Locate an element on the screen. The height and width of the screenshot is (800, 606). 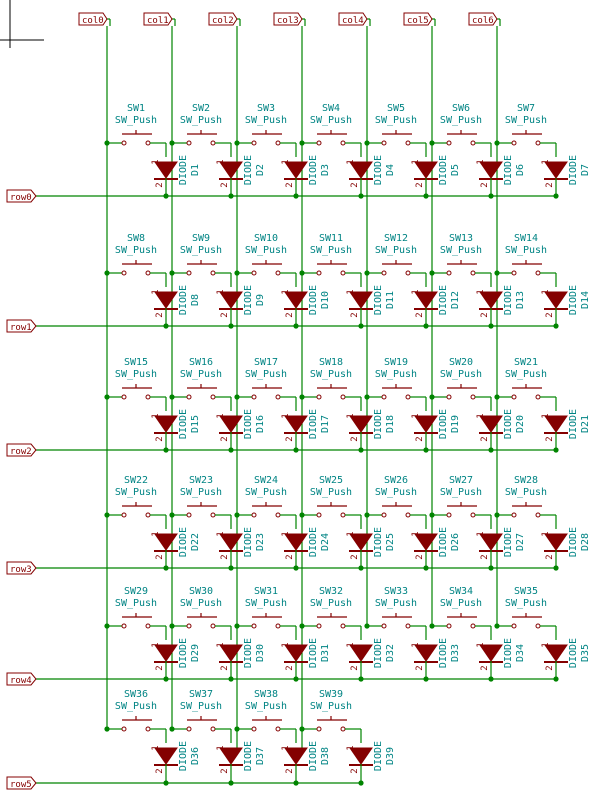
row-label-text: row0 is located at coordinates (21, 198).